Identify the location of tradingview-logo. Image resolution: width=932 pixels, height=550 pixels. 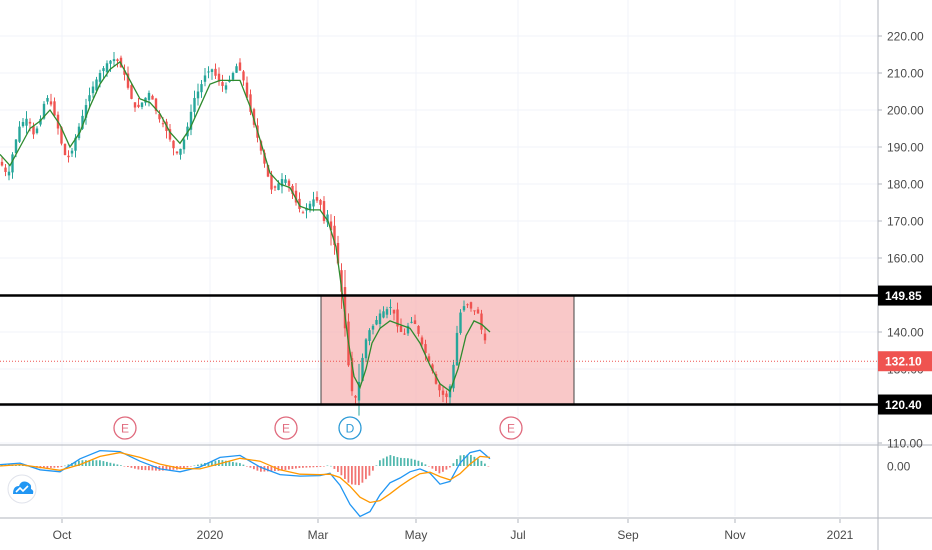
(22, 489).